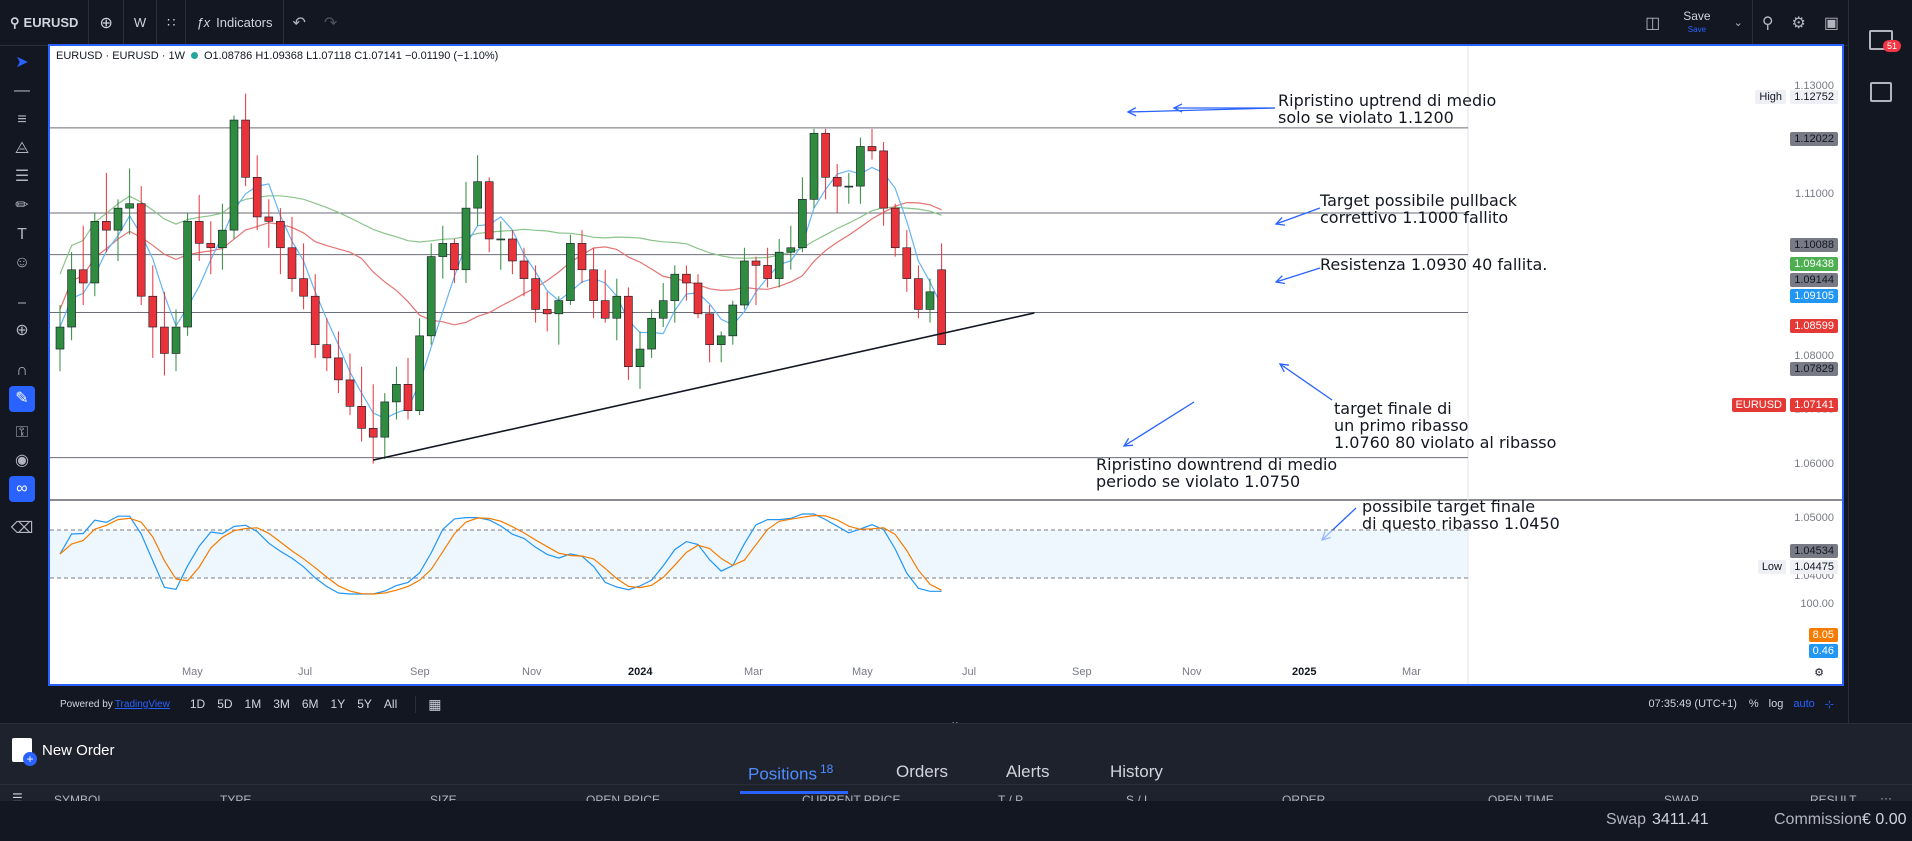  Describe the element at coordinates (310, 704) in the screenshot. I see `range-6m: 6M` at that location.